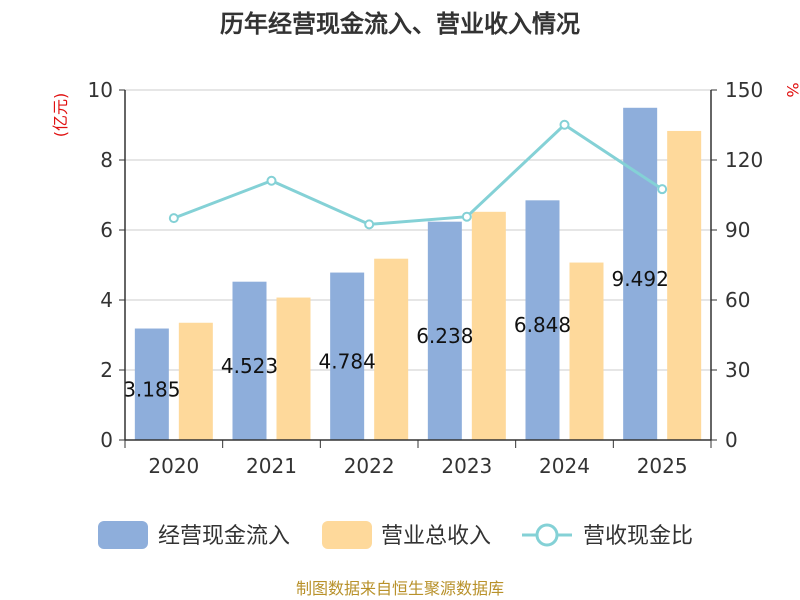 The width and height of the screenshot is (800, 600). I want to click on legend-swatch-marker, so click(547, 535).